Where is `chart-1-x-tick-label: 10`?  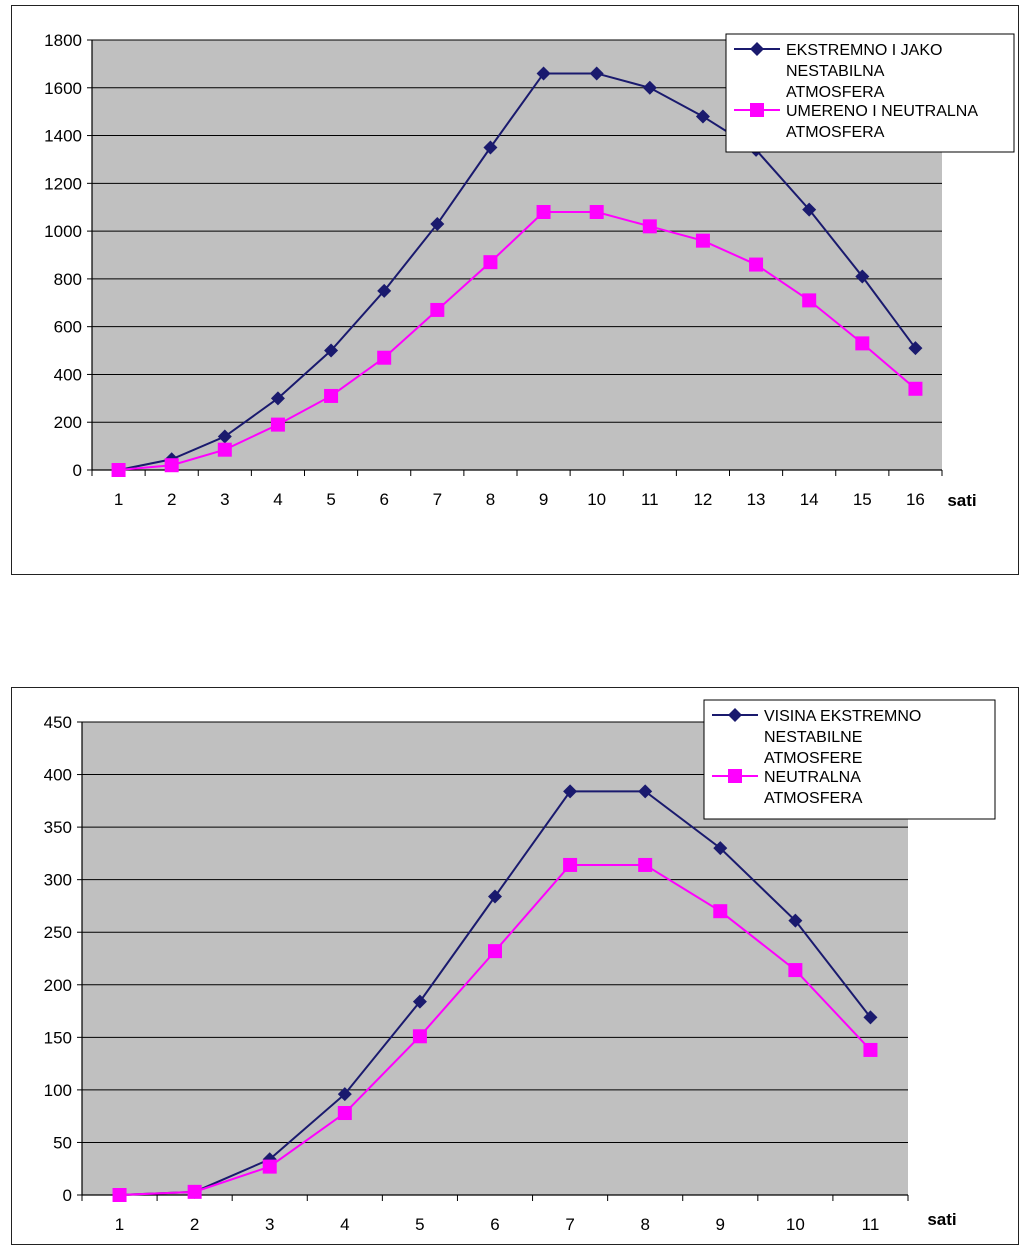 chart-1-x-tick-label: 10 is located at coordinates (596, 499).